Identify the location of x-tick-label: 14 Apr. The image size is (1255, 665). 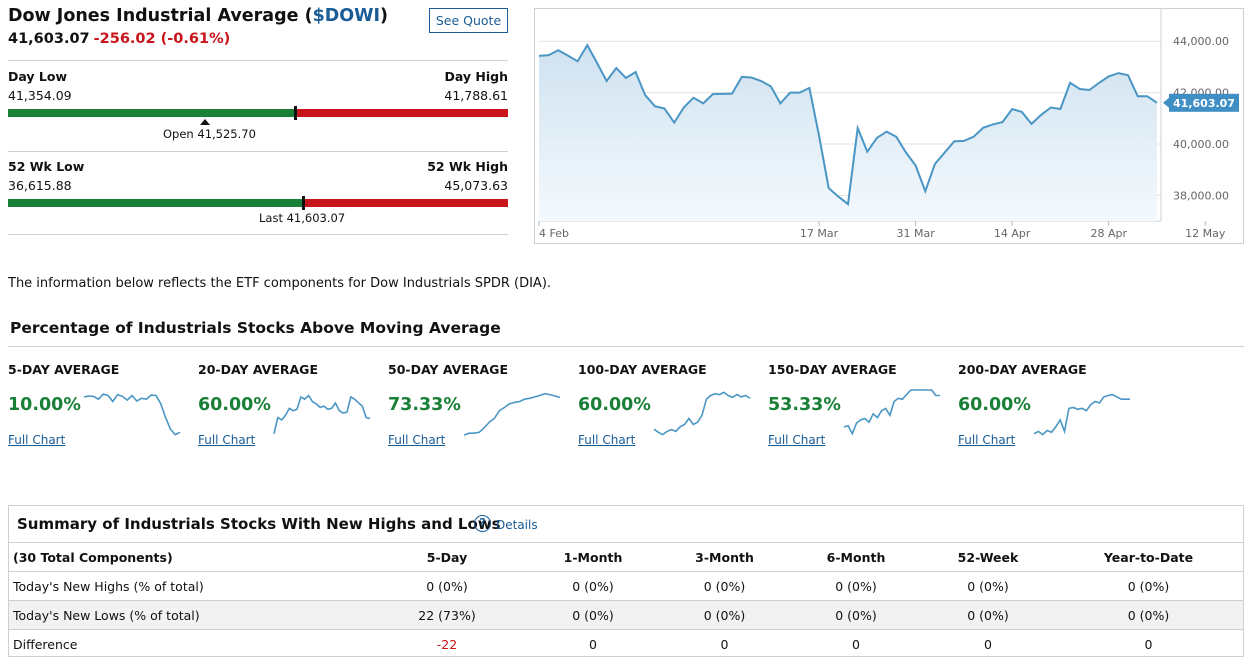
(1012, 233).